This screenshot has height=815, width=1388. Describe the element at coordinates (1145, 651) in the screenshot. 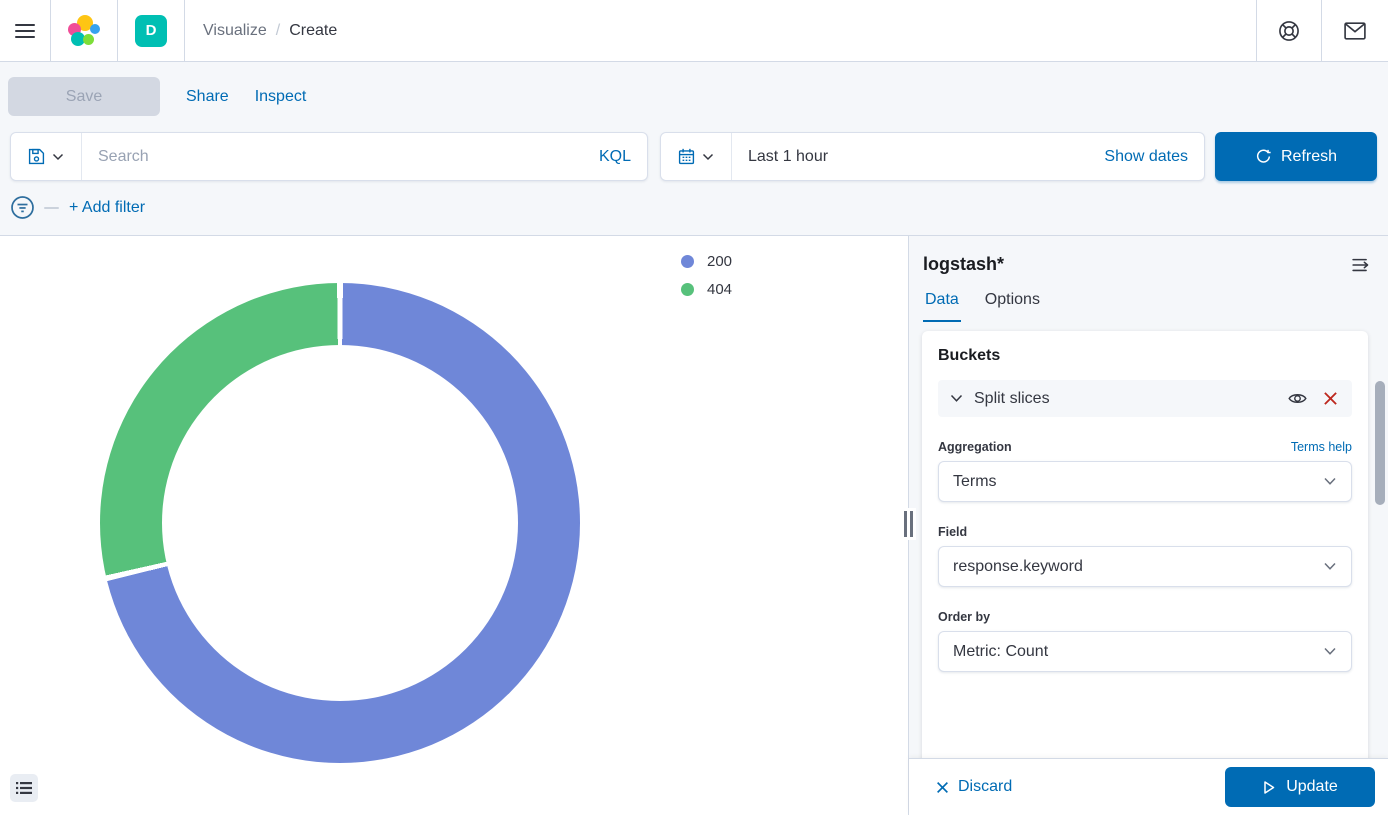

I see `order-by-select: Metric: Count` at that location.